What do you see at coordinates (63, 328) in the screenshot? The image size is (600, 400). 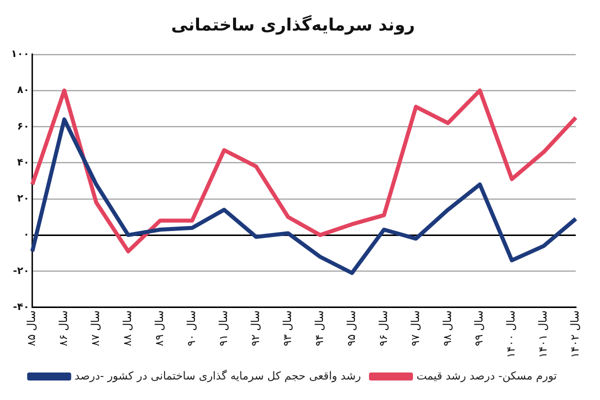 I see `x-tick-label: سال ۸۶` at bounding box center [63, 328].